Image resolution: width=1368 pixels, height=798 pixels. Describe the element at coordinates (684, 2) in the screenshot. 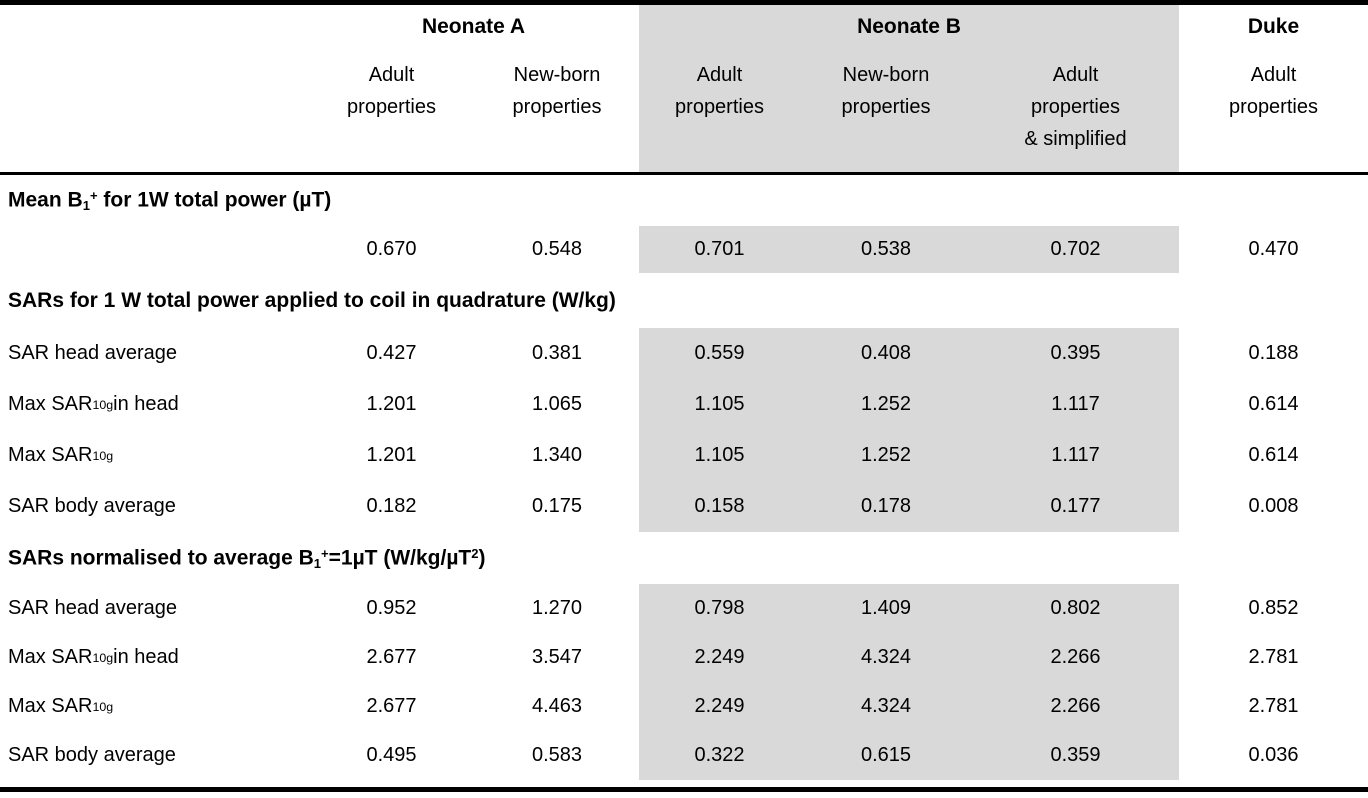

I see `table-top-border` at that location.